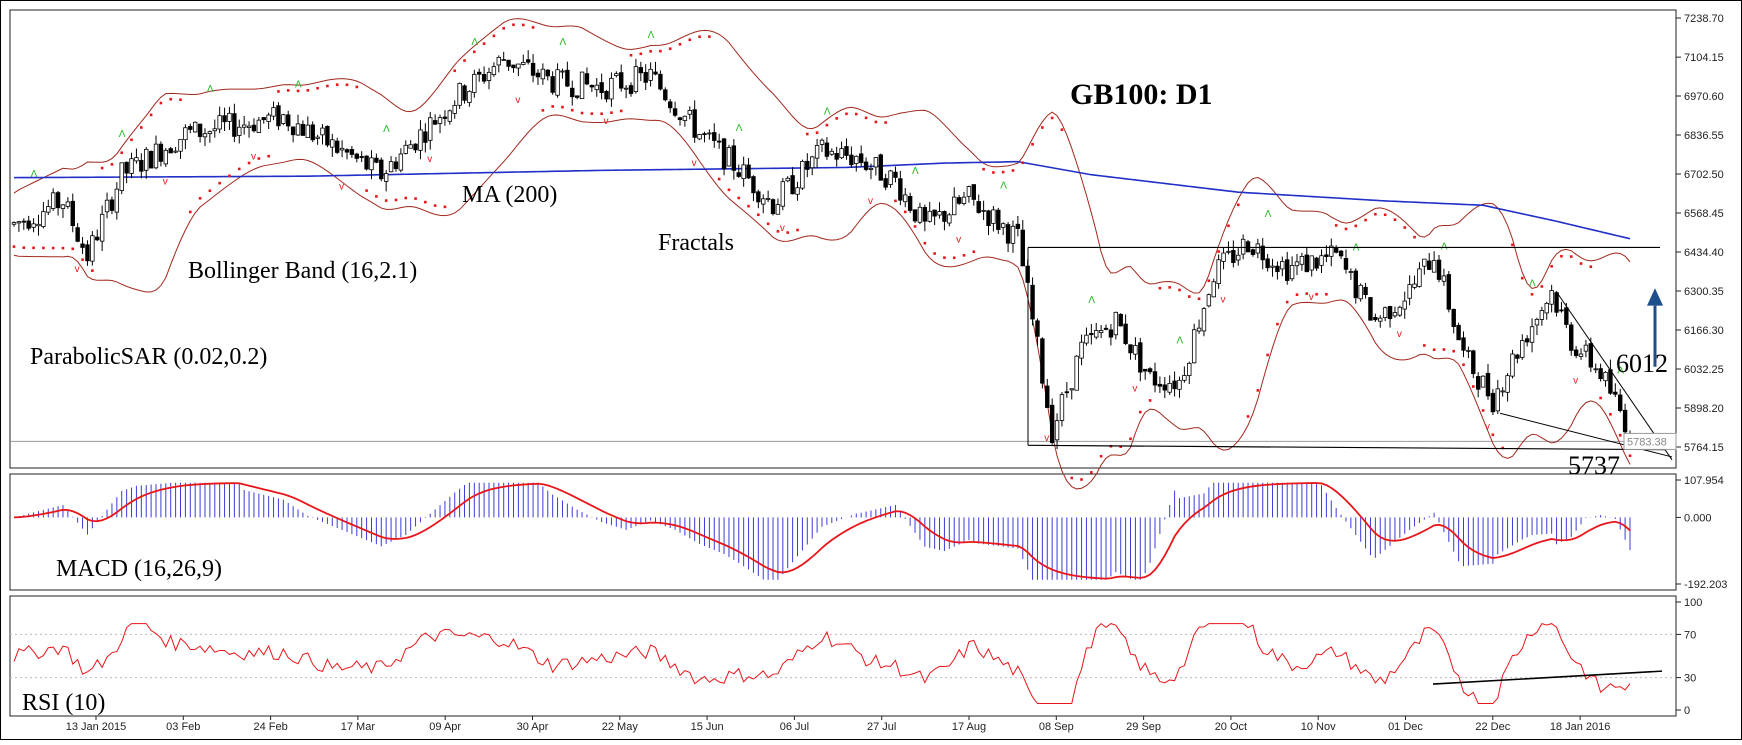  What do you see at coordinates (270, 727) in the screenshot?
I see `x-date-label: 24 Feb` at bounding box center [270, 727].